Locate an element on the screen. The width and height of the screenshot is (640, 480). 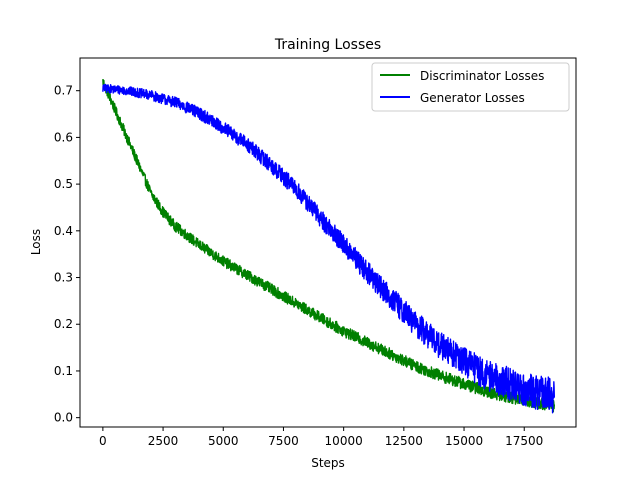
legend-label-discriminator: Discriminator Losses is located at coordinates (482, 76).